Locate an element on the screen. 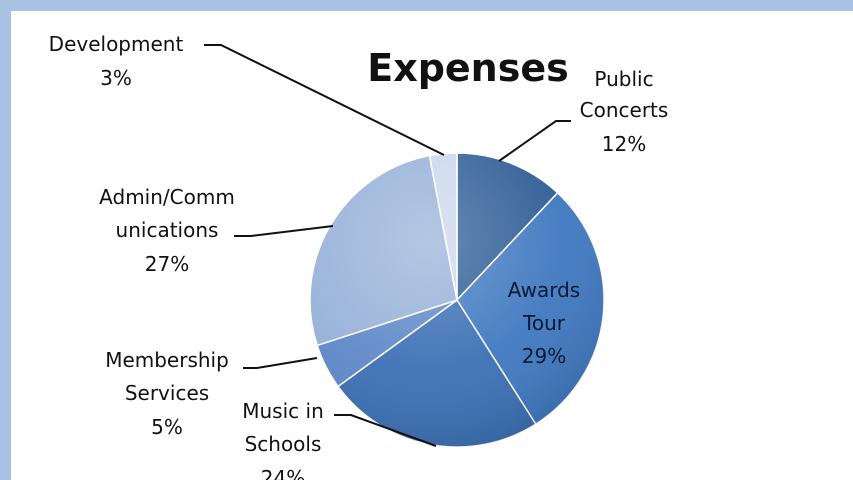  label-development-line1: Development is located at coordinates (116, 44).